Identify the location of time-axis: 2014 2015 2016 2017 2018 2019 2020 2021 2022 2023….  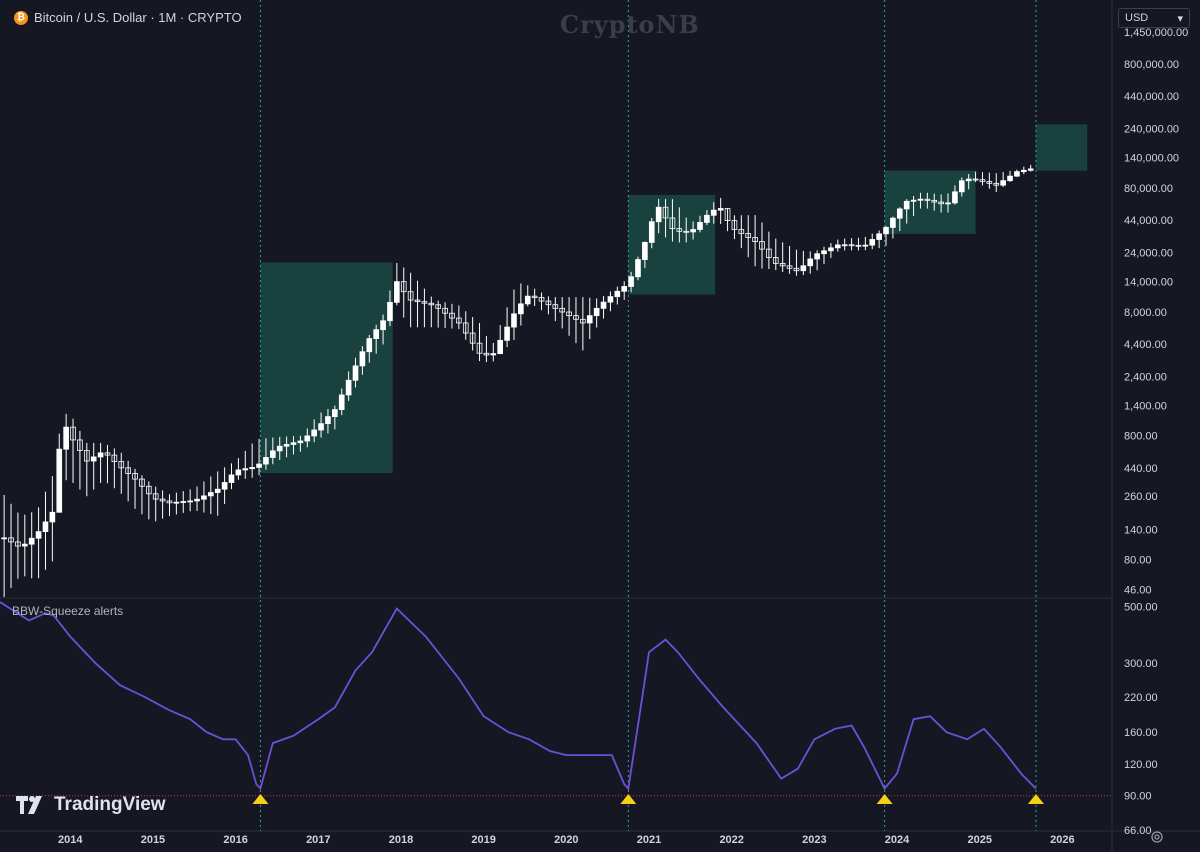
(566, 840).